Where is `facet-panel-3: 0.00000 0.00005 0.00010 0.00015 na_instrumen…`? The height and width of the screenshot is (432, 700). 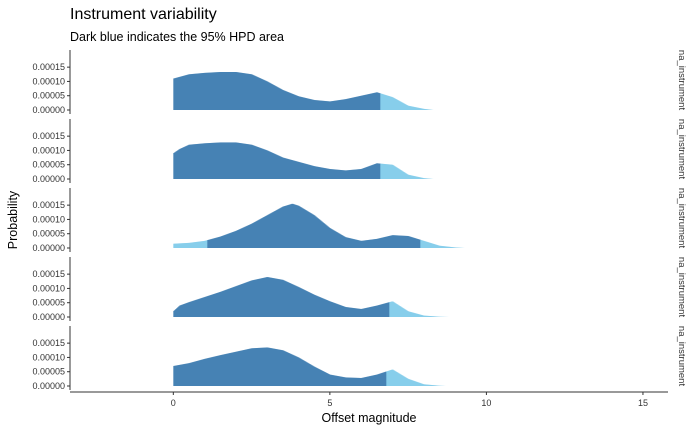
facet-panel-3: 0.00000 0.00005 0.00010 0.00015 na_instrumen… is located at coordinates (359, 220).